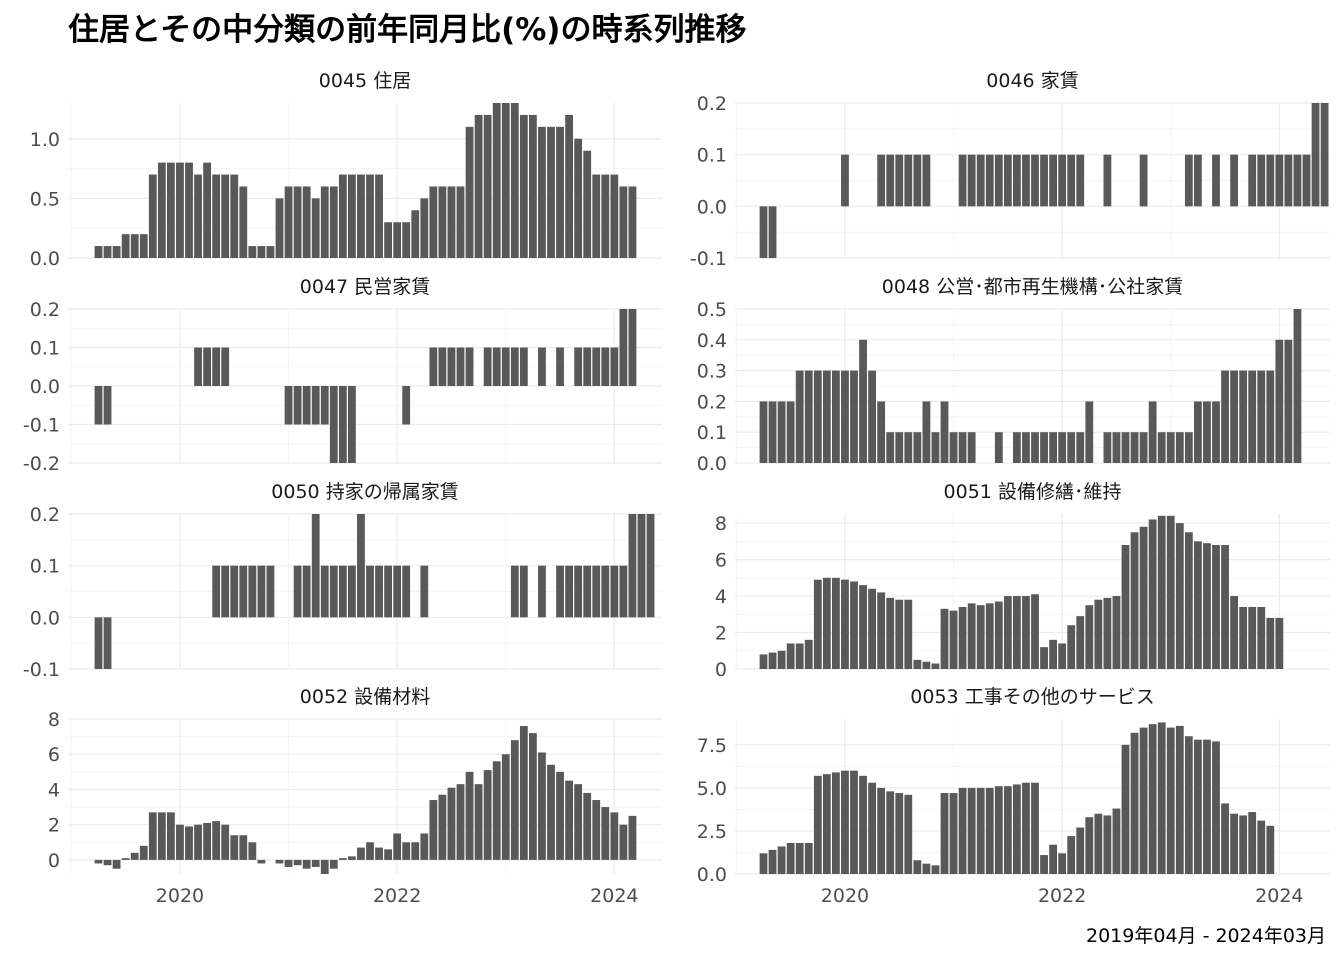 The width and height of the screenshot is (1344, 965). Describe the element at coordinates (845, 896) in the screenshot. I see `x-tick-label: 2020` at that location.